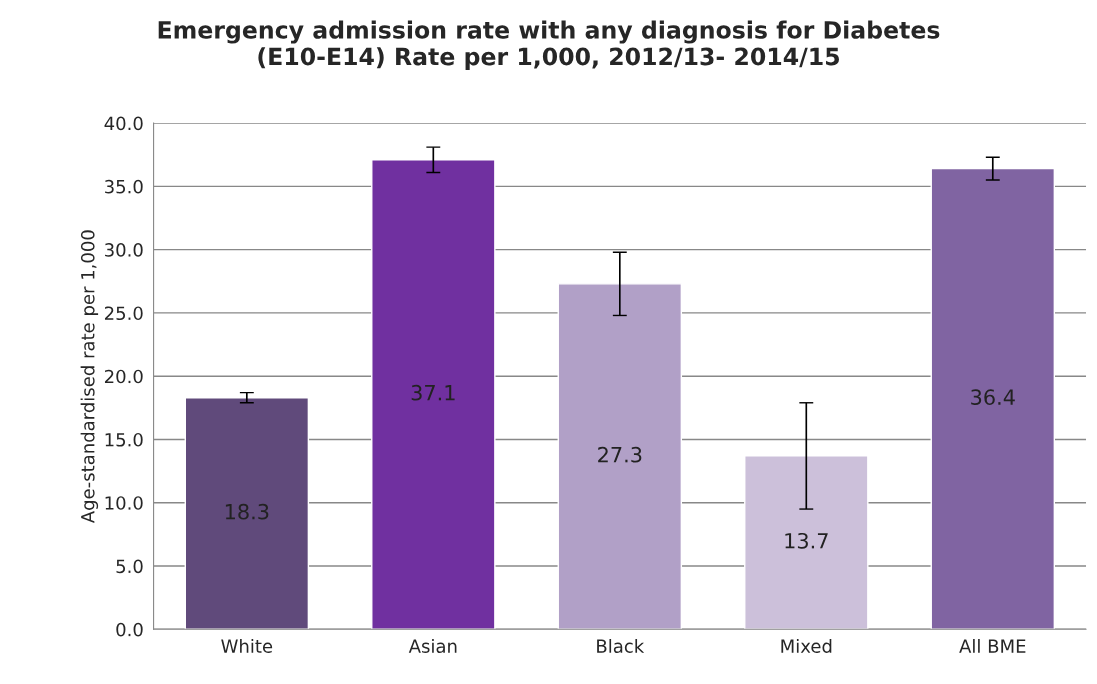 The height and width of the screenshot is (684, 1097). What do you see at coordinates (806, 646) in the screenshot?
I see `x-tick-label: Mixed` at bounding box center [806, 646].